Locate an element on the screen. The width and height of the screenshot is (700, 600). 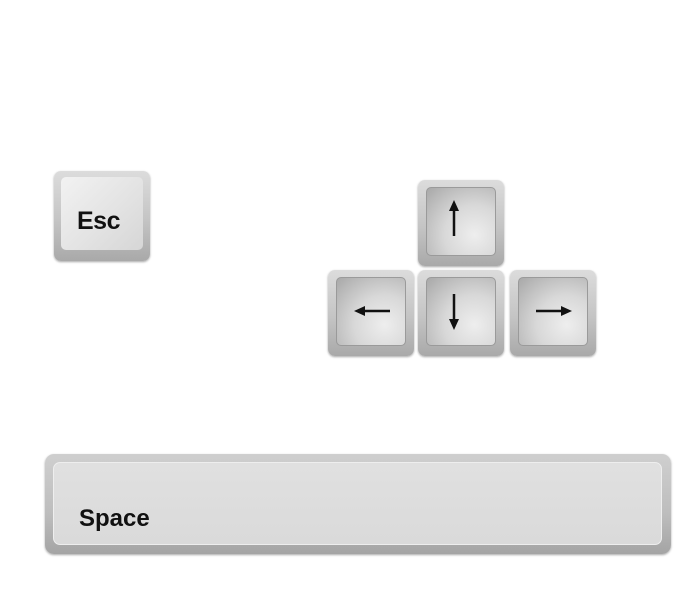
arrow-right-icon is located at coordinates (554, 311).